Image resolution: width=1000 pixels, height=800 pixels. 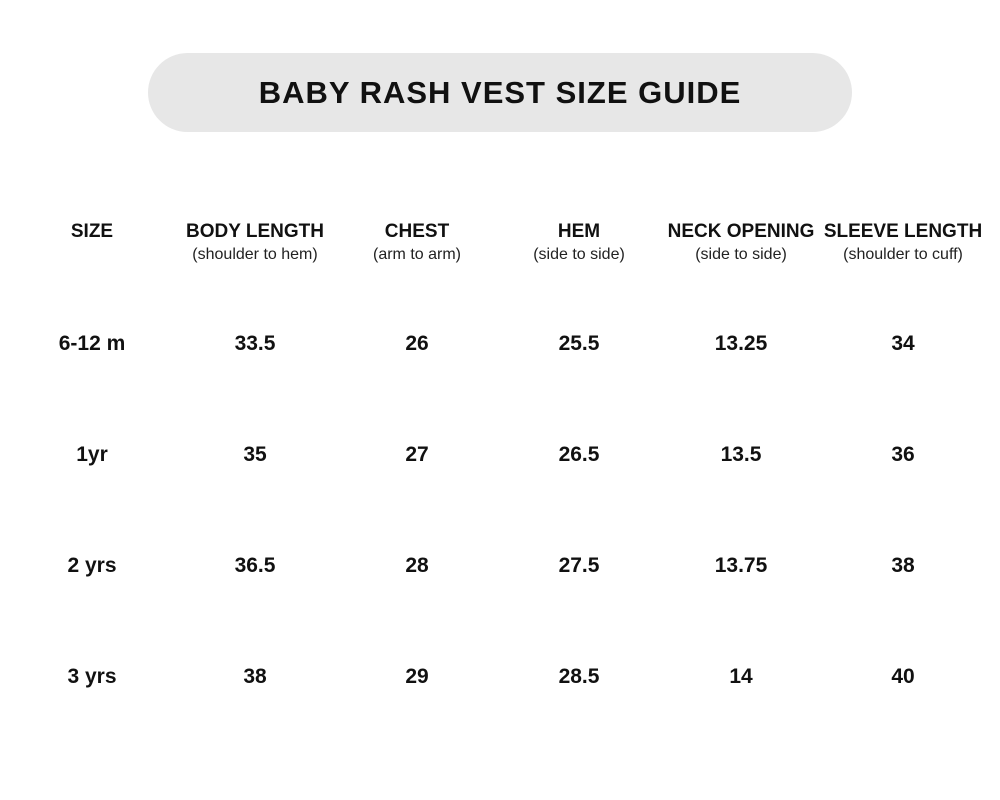 I want to click on measurement-cell: 26.5, so click(x=579, y=454).